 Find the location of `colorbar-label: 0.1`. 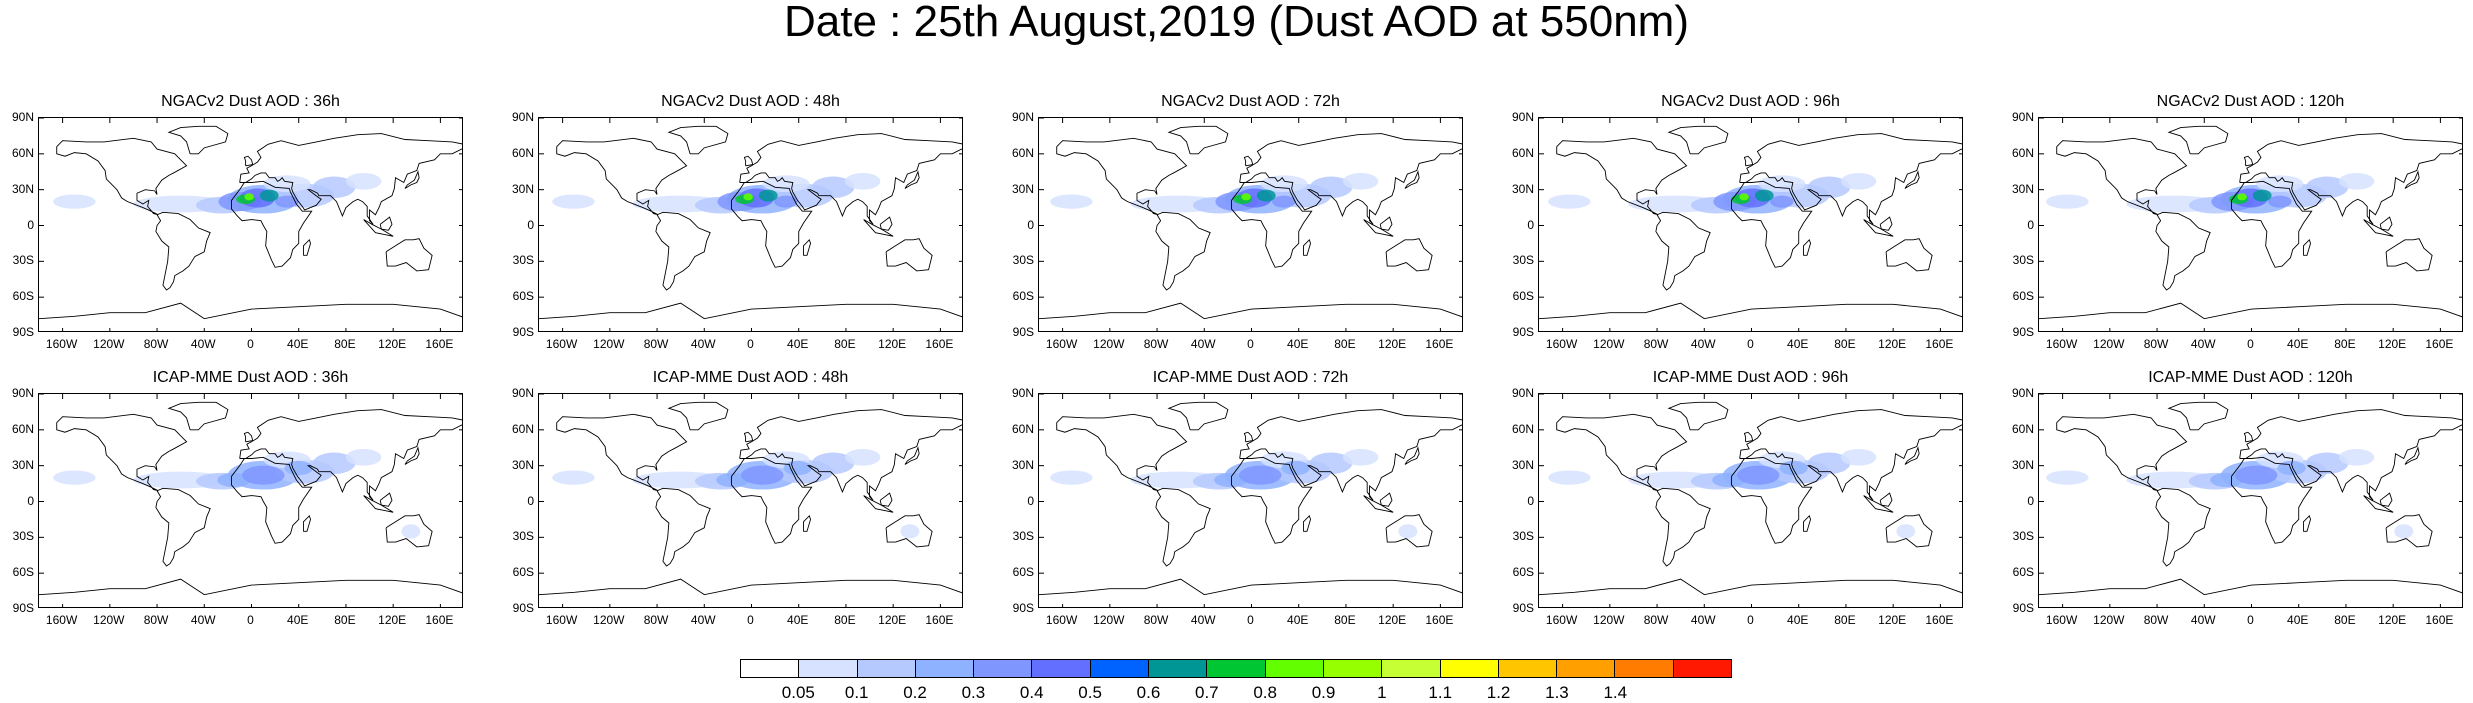

colorbar-label: 0.1 is located at coordinates (856, 692).